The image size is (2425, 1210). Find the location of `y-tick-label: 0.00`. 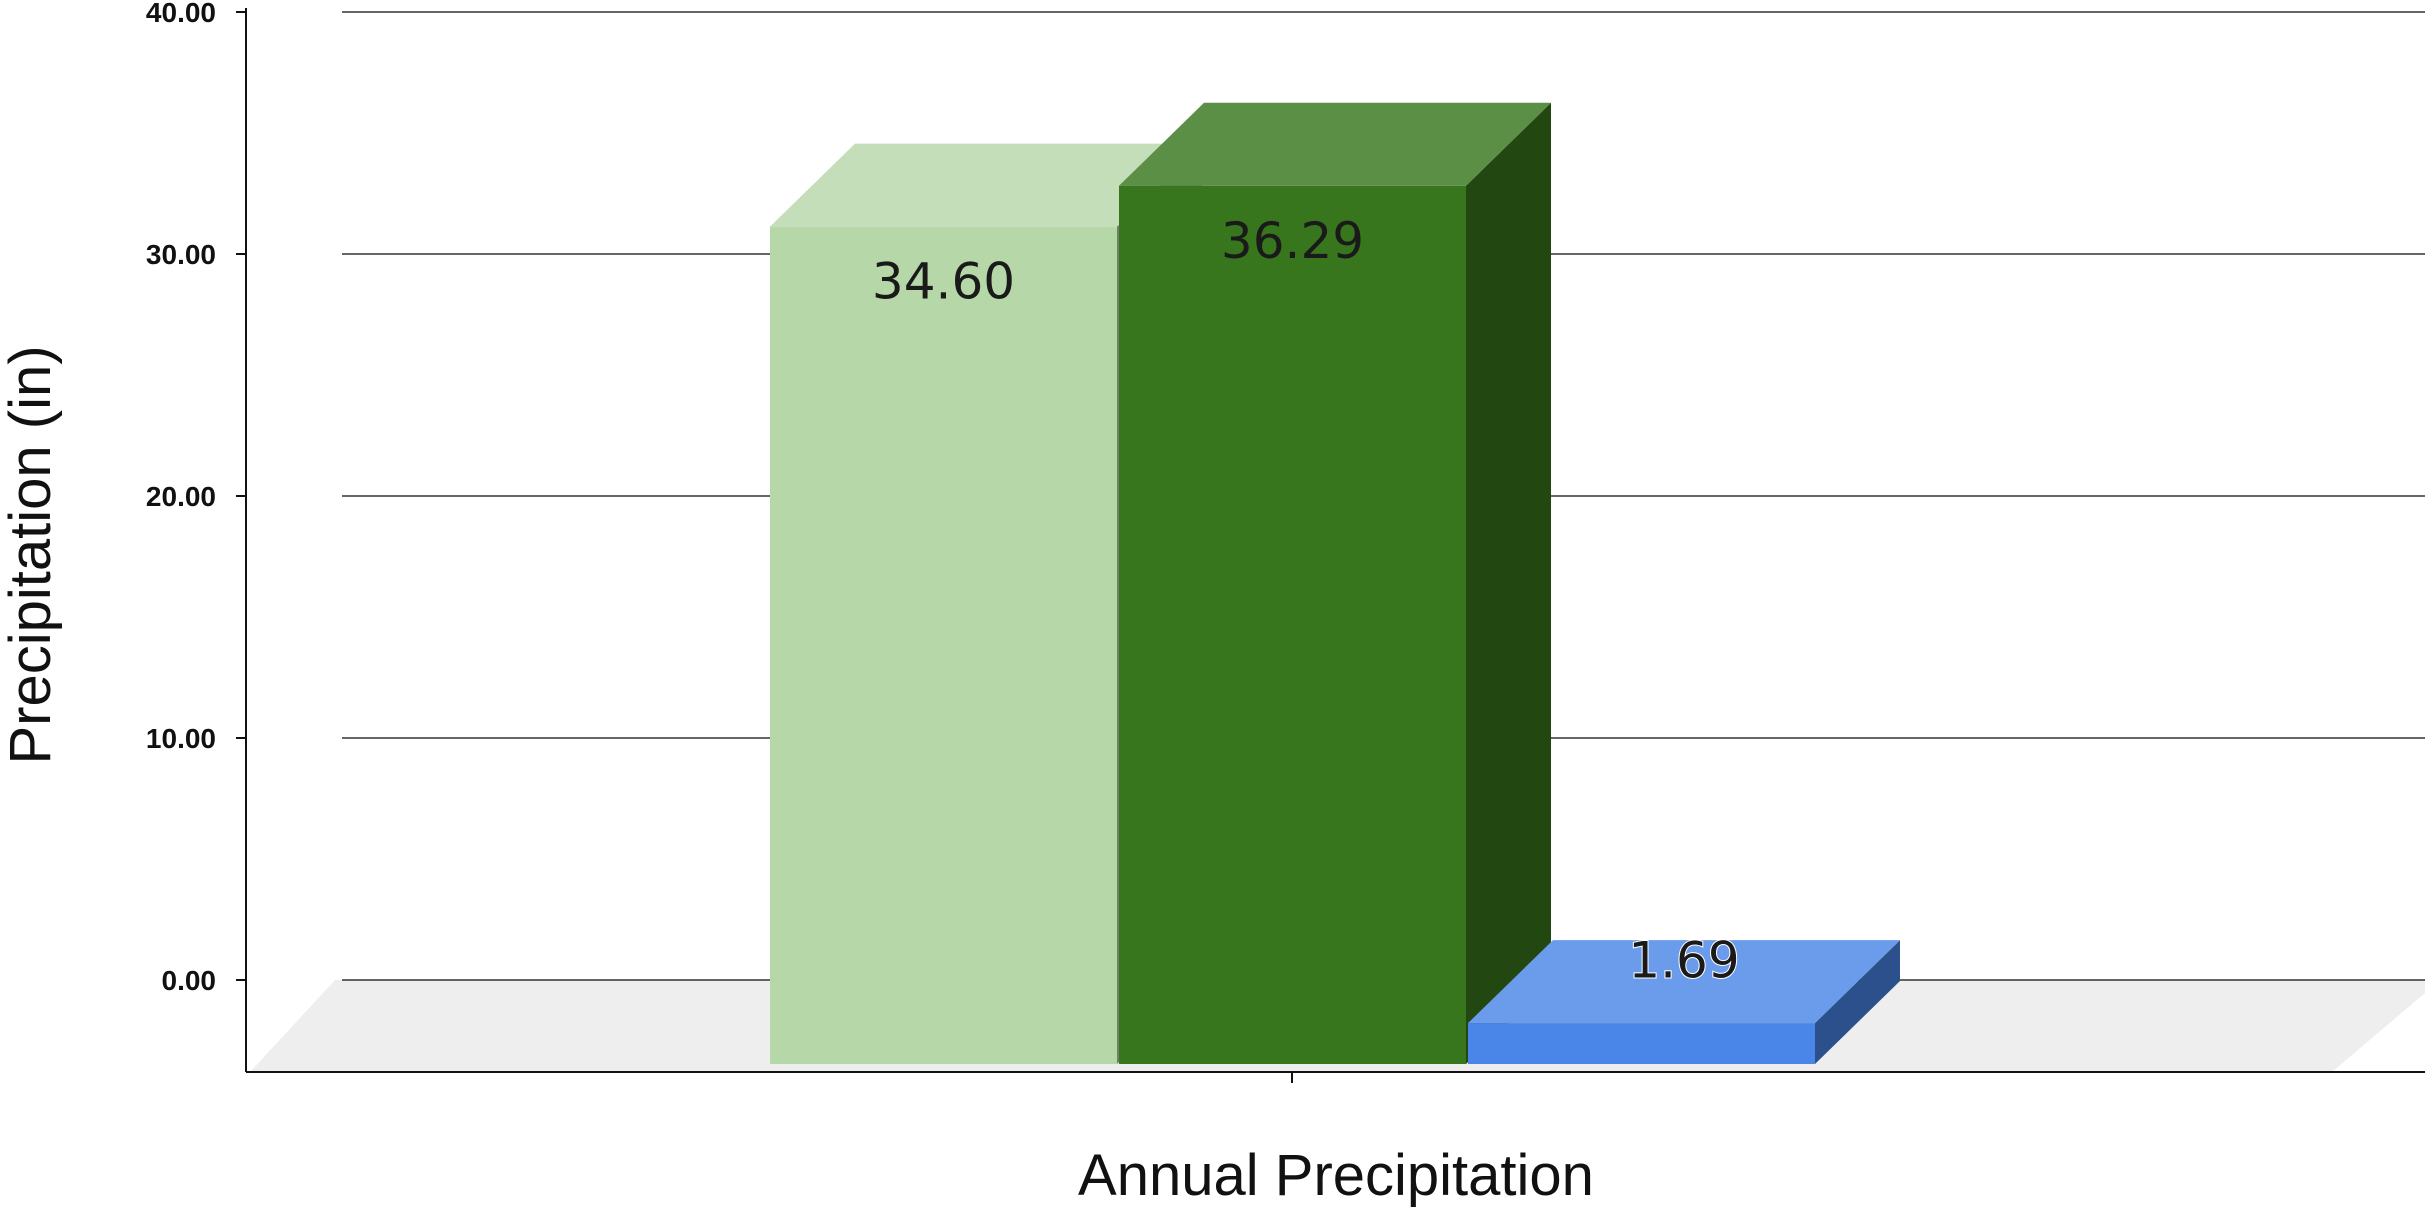

y-tick-label: 0.00 is located at coordinates (189, 980).